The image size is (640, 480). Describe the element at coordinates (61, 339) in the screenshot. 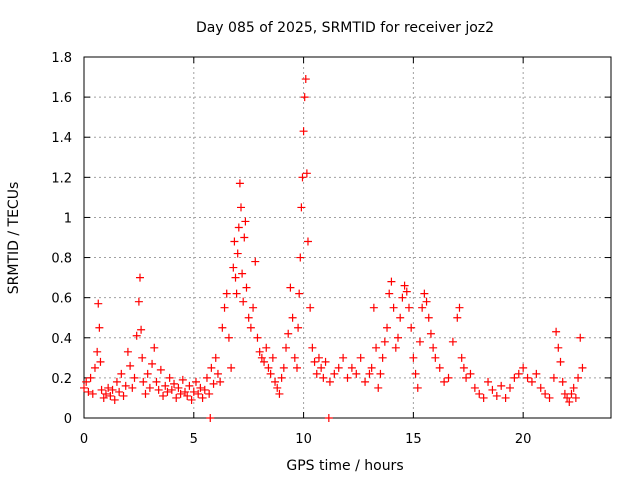

I see `y-tick-label: 0.4` at that location.